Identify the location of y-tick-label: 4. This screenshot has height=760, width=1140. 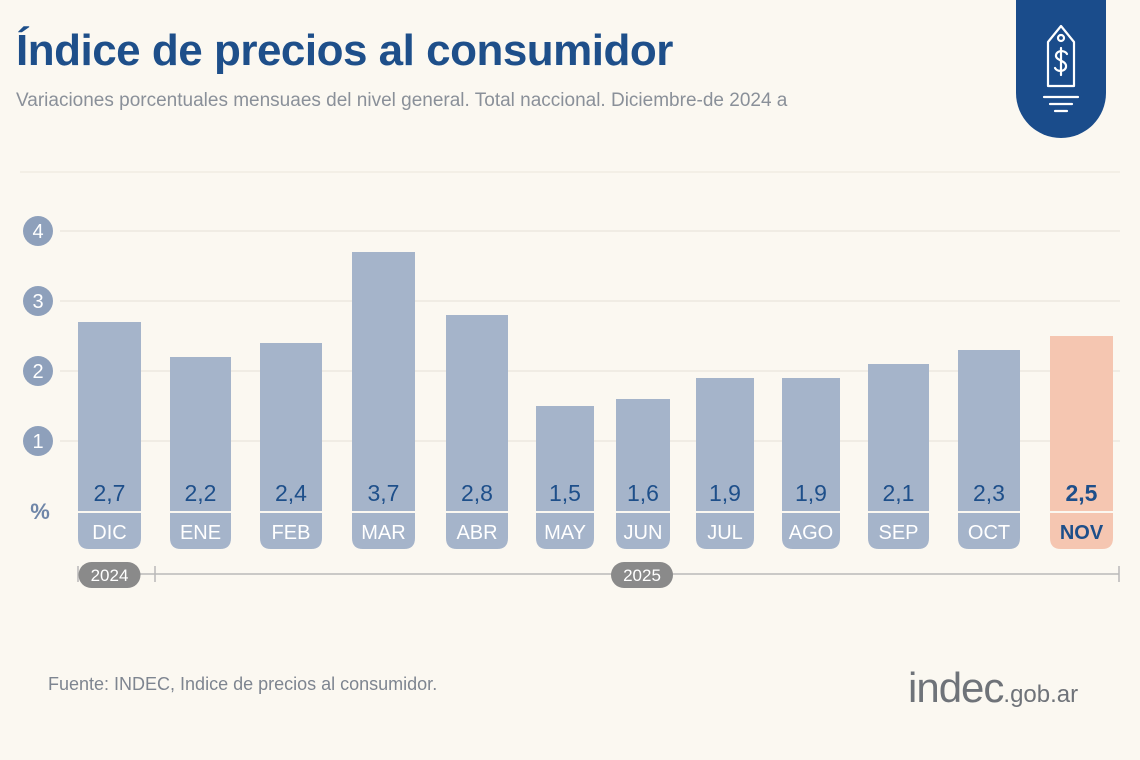
(37, 232).